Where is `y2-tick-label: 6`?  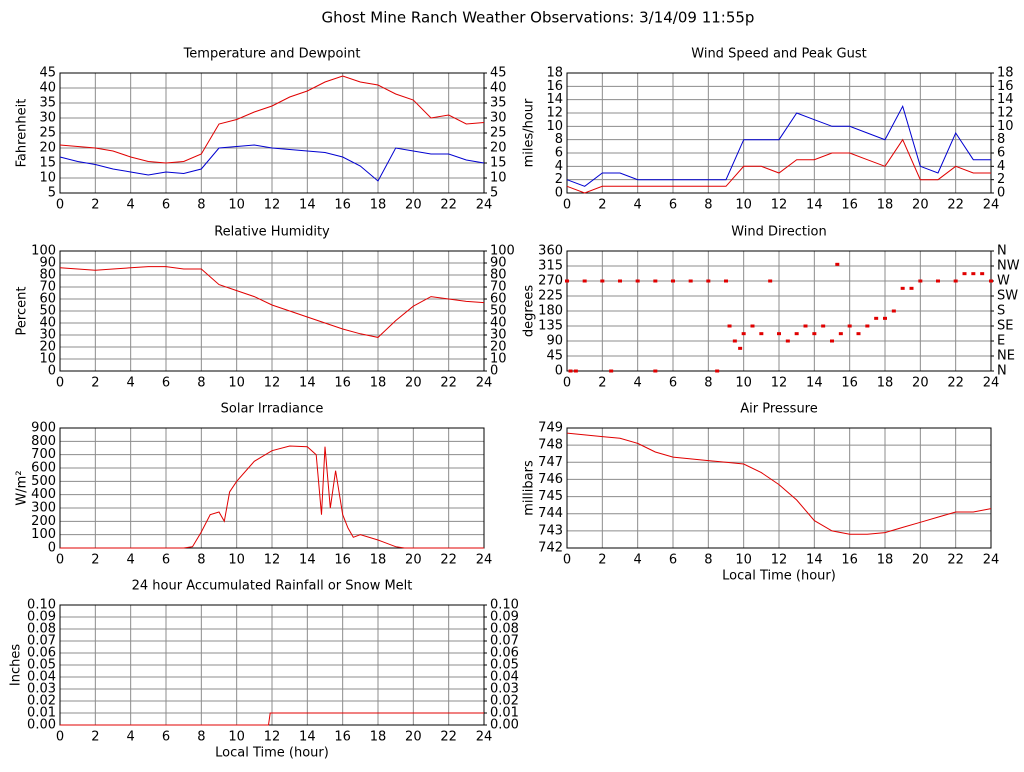
y2-tick-label: 6 is located at coordinates (1001, 153).